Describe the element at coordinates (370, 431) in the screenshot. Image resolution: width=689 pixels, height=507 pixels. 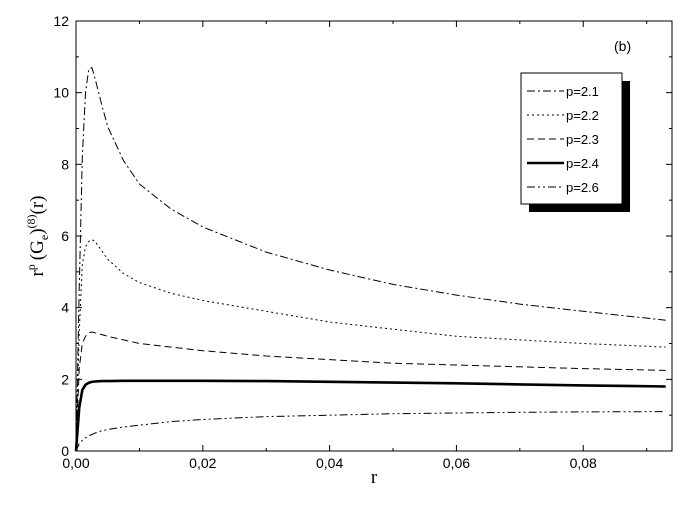
I see `series-line-p=2.6` at that location.